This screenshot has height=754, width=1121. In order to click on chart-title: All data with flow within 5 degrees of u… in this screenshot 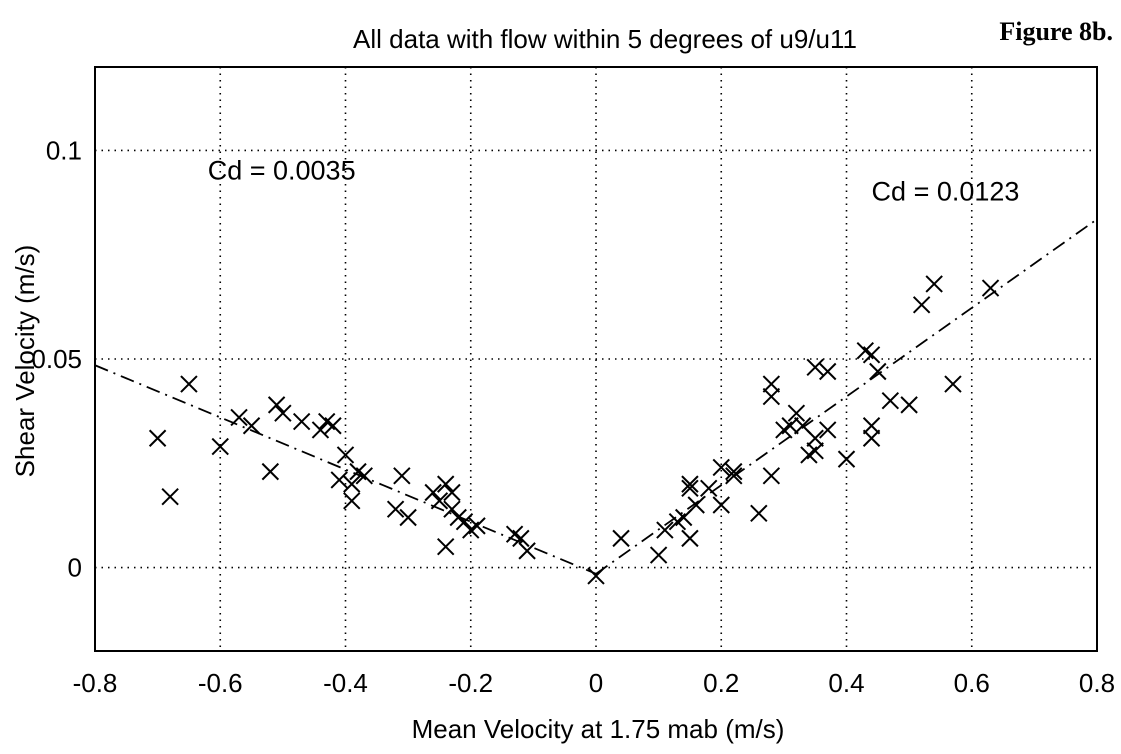, I will do `click(605, 39)`.